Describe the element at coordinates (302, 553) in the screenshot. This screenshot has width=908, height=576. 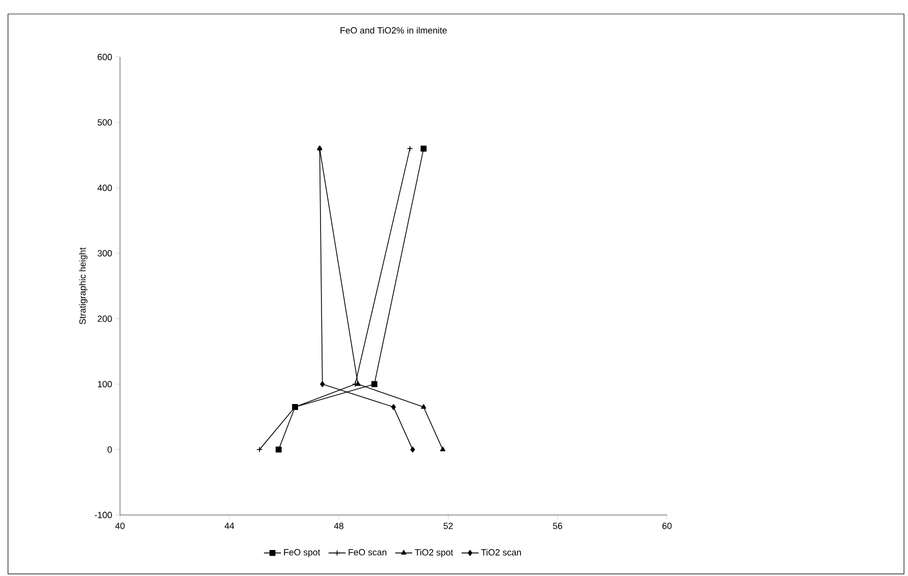
I see `legend-label: FeO spot` at that location.